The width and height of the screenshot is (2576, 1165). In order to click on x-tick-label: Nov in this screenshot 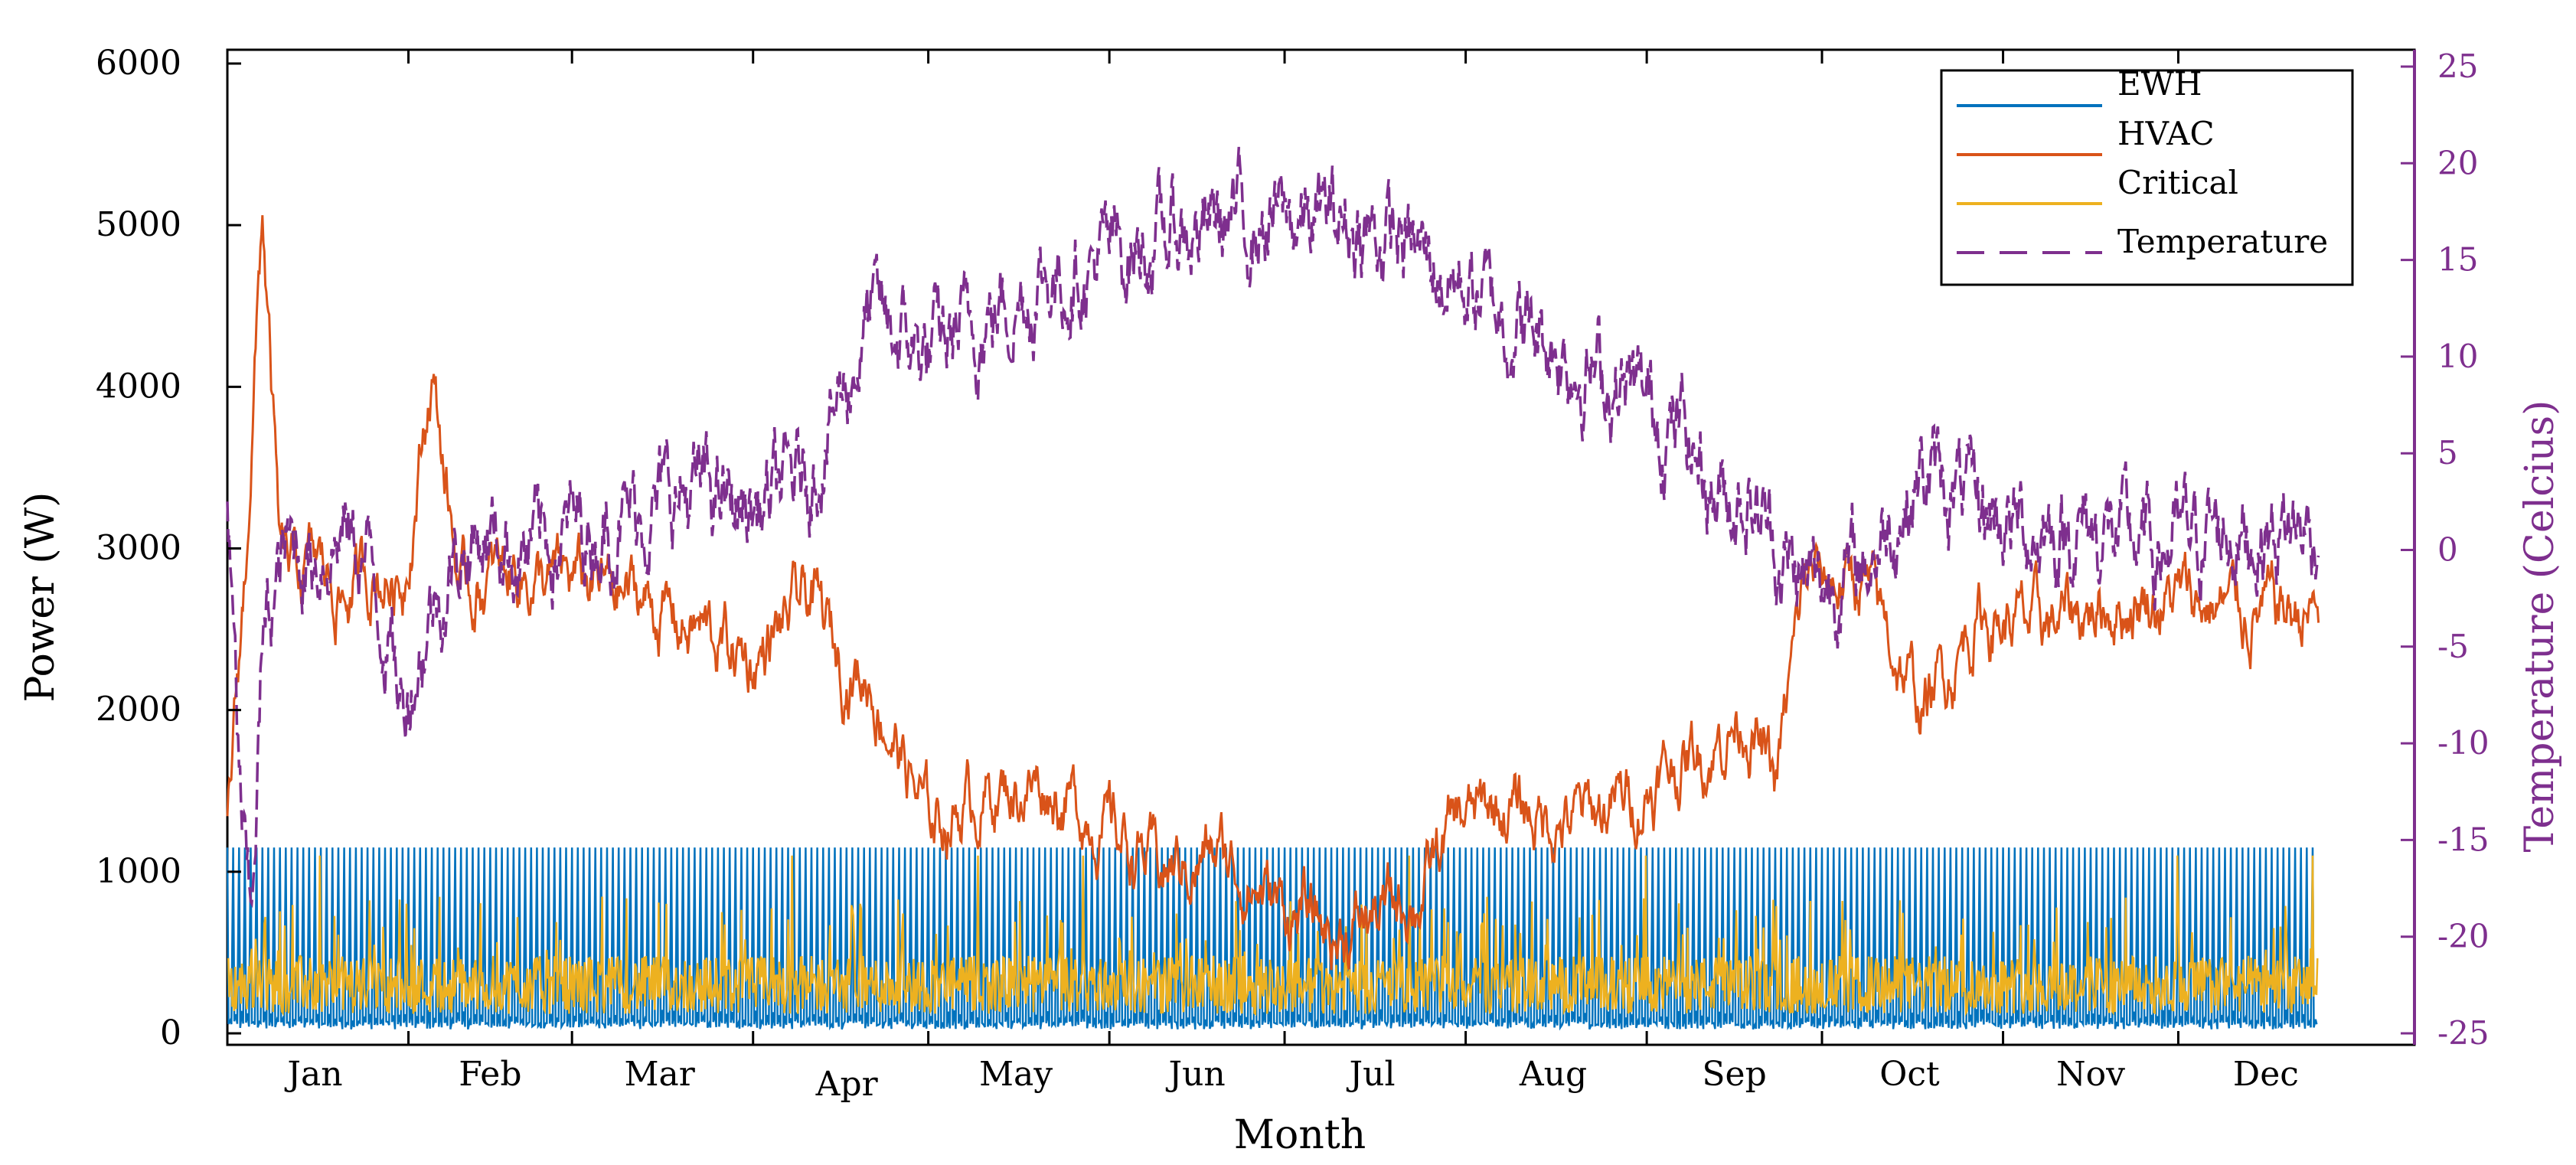, I will do `click(2090, 1074)`.